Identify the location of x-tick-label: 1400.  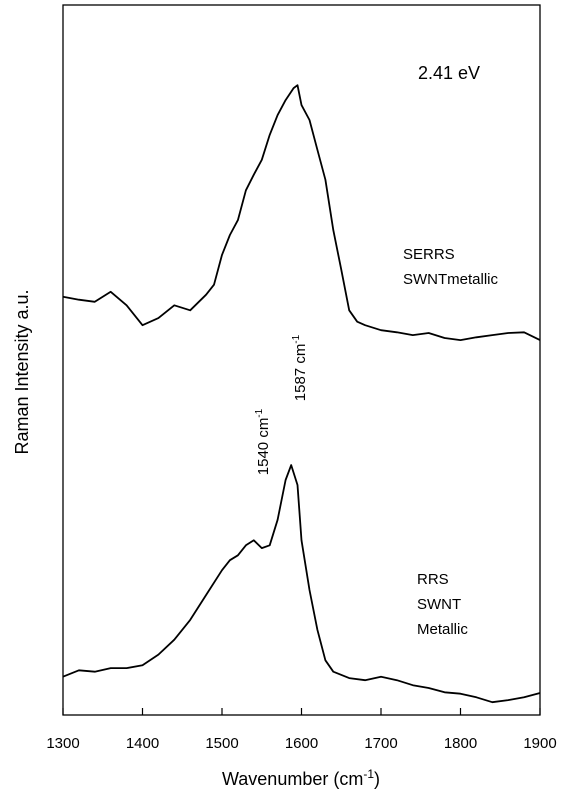
(142, 743).